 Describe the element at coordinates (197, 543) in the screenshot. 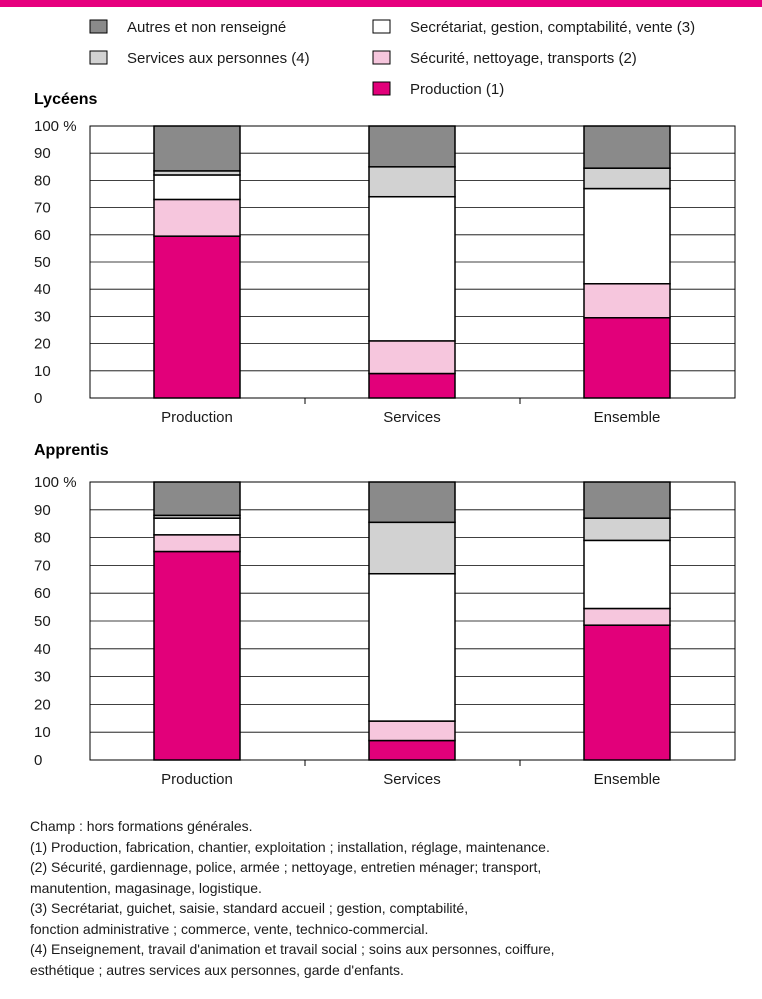

I see `chart-1-bar-production-securite` at that location.